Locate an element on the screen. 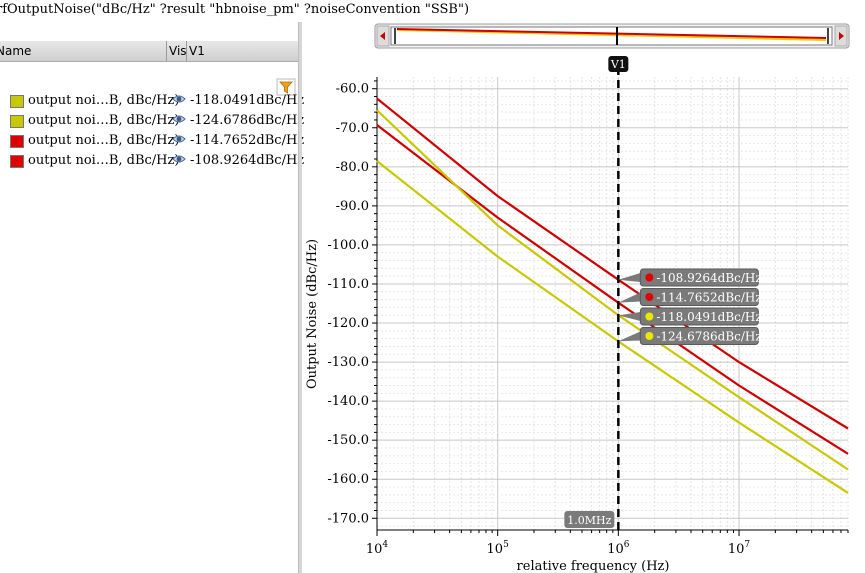 The image size is (865, 573). overview-trace-red is located at coordinates (611, 33).